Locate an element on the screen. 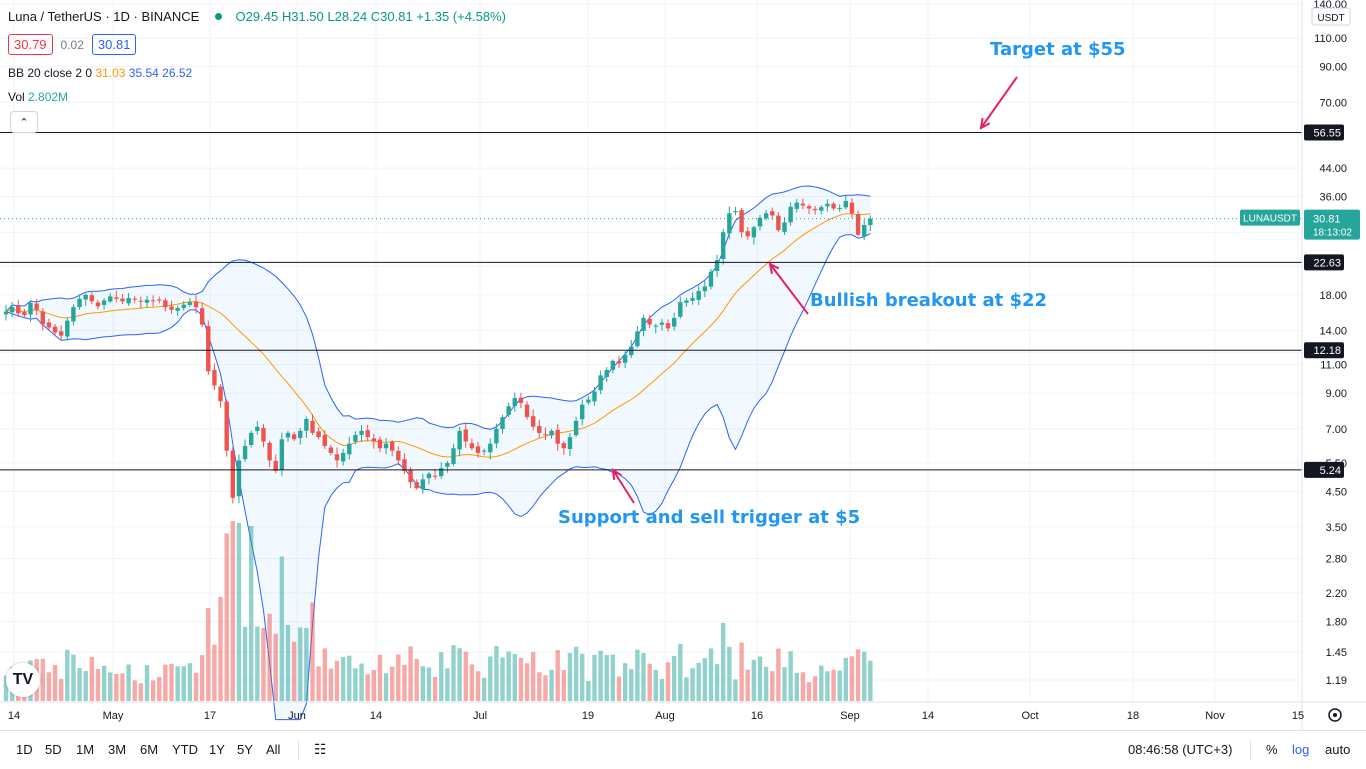 This screenshot has width=1366, height=769. level-tag-label: 12.18 is located at coordinates (1327, 351).